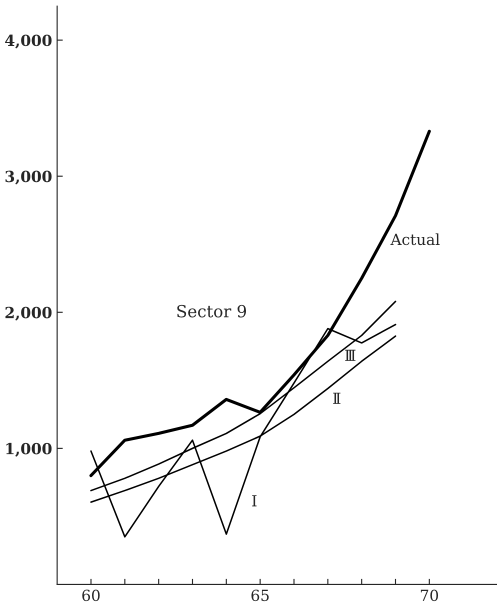  Describe the element at coordinates (29, 177) in the screenshot. I see `y-tick-label: 3,000` at that location.